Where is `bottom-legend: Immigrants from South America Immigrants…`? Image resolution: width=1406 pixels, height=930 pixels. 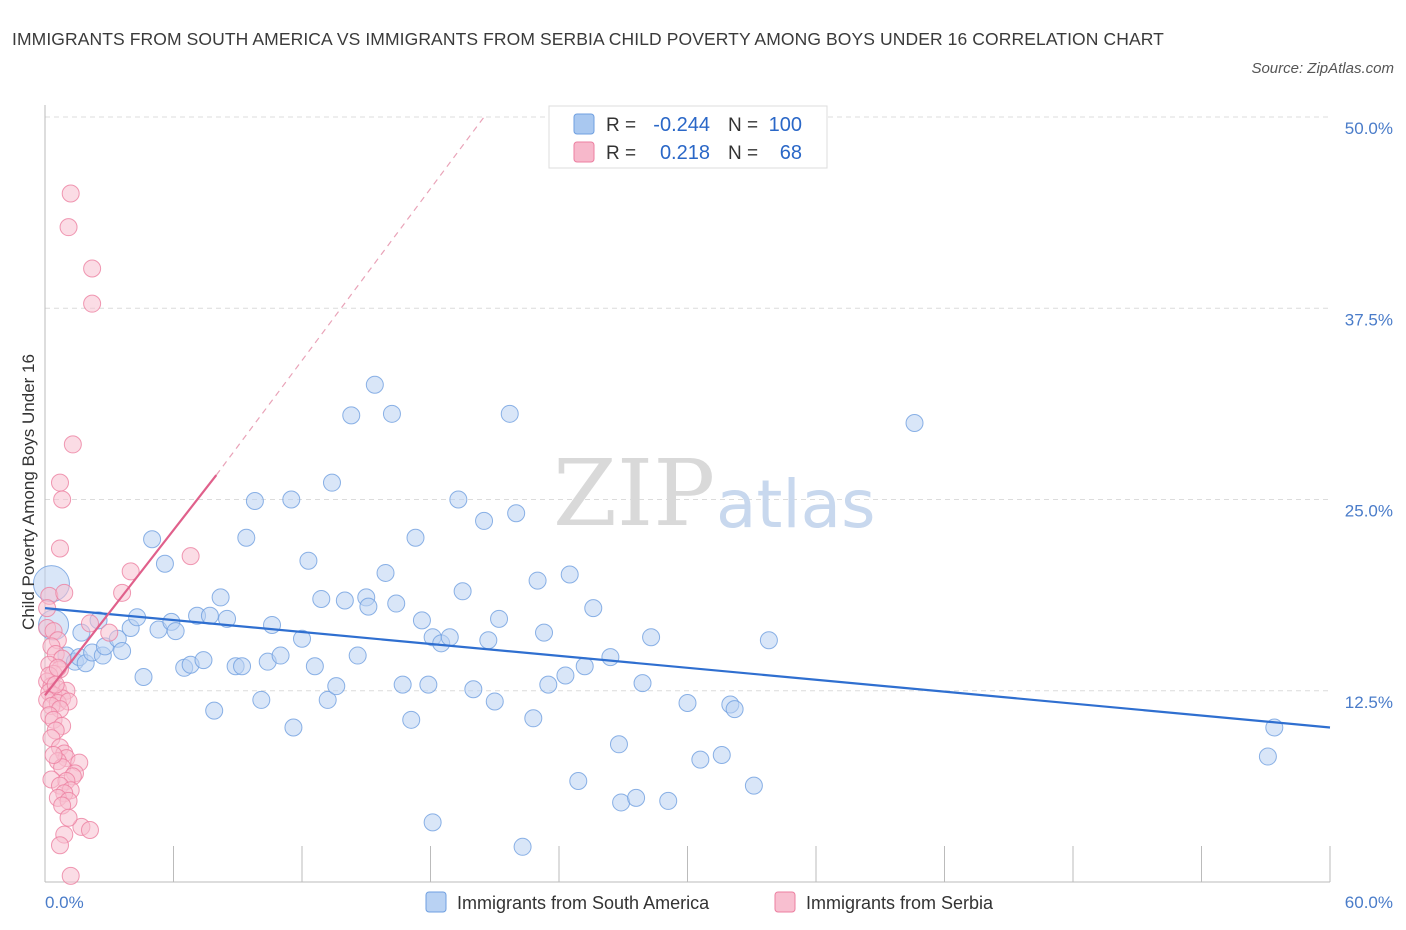 bottom-legend: Immigrants from South America Immigrants… is located at coordinates (709, 902).